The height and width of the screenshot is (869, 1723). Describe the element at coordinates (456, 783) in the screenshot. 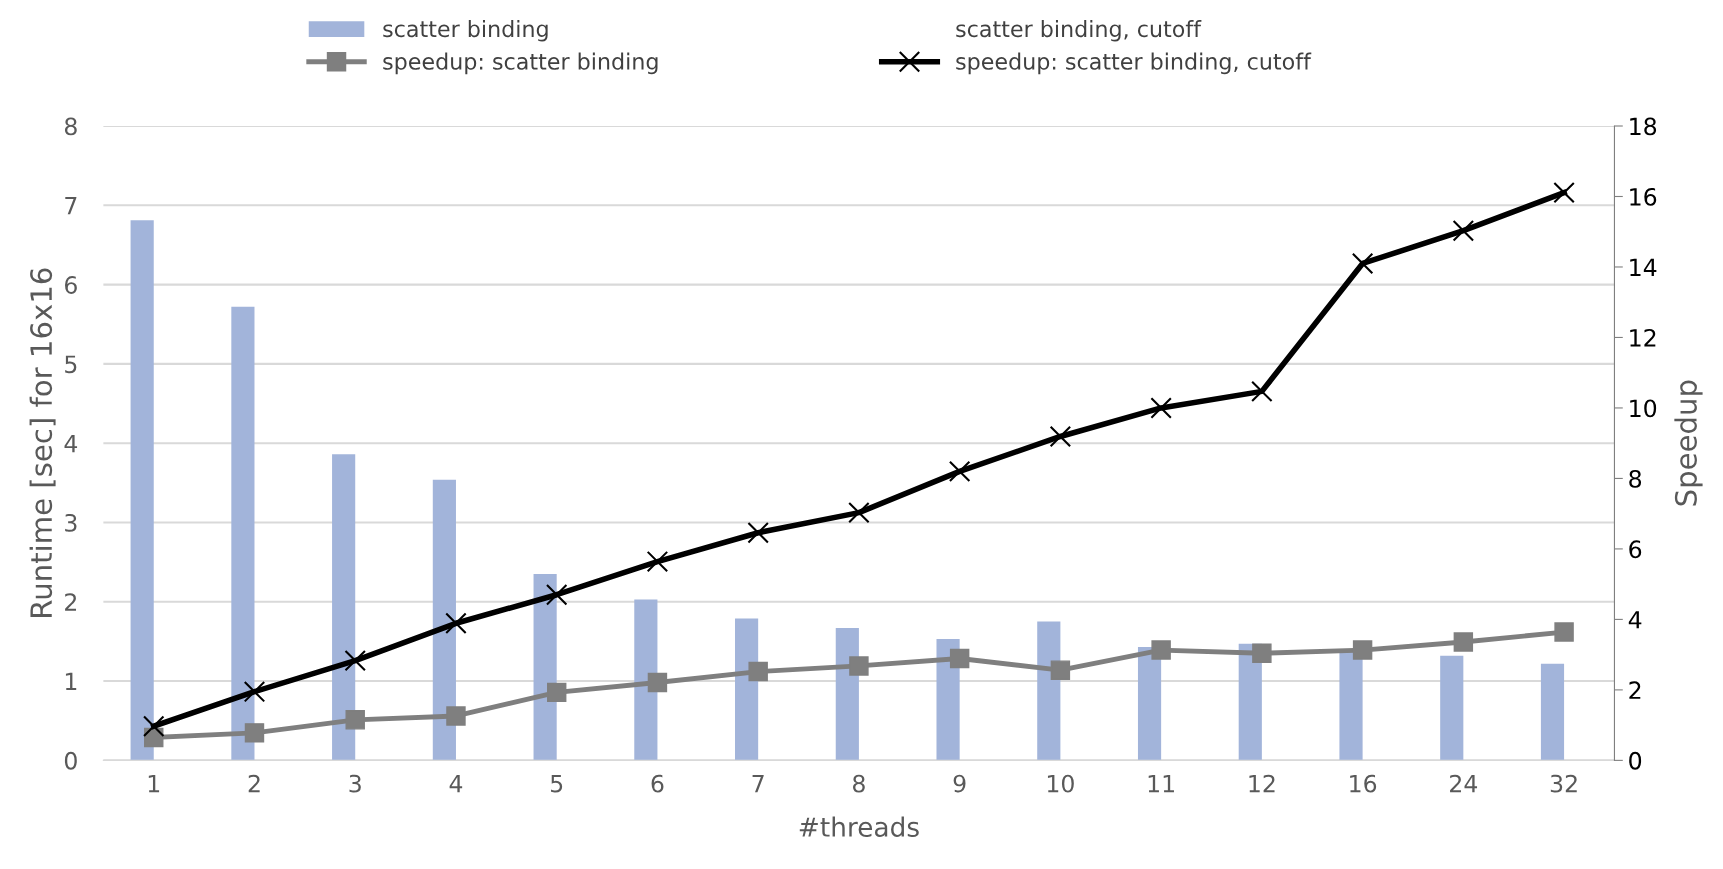

I see `x-tick-label: 4` at that location.